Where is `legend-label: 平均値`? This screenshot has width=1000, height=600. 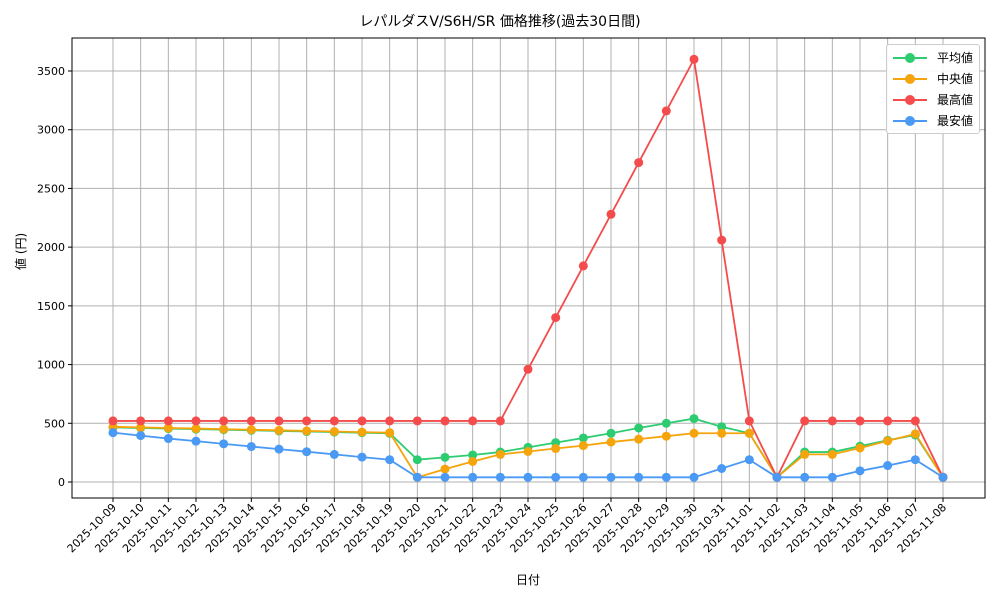
legend-label: 平均値 is located at coordinates (955, 58).